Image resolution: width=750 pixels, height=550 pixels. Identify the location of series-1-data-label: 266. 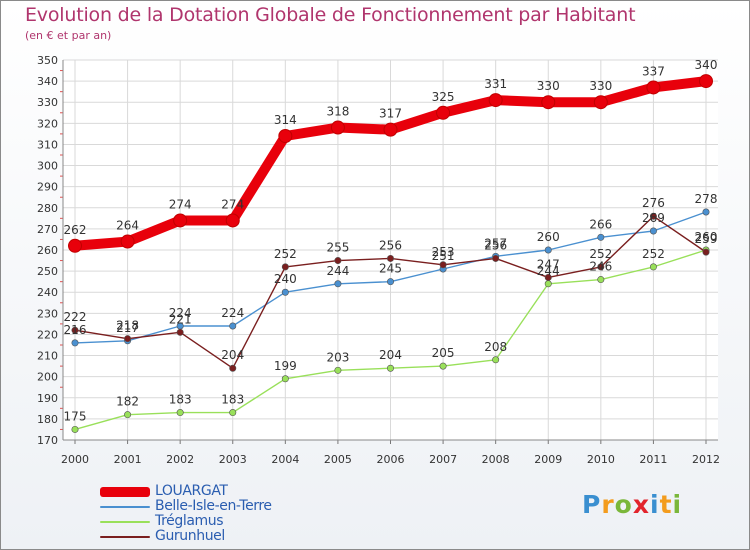
(600, 224).